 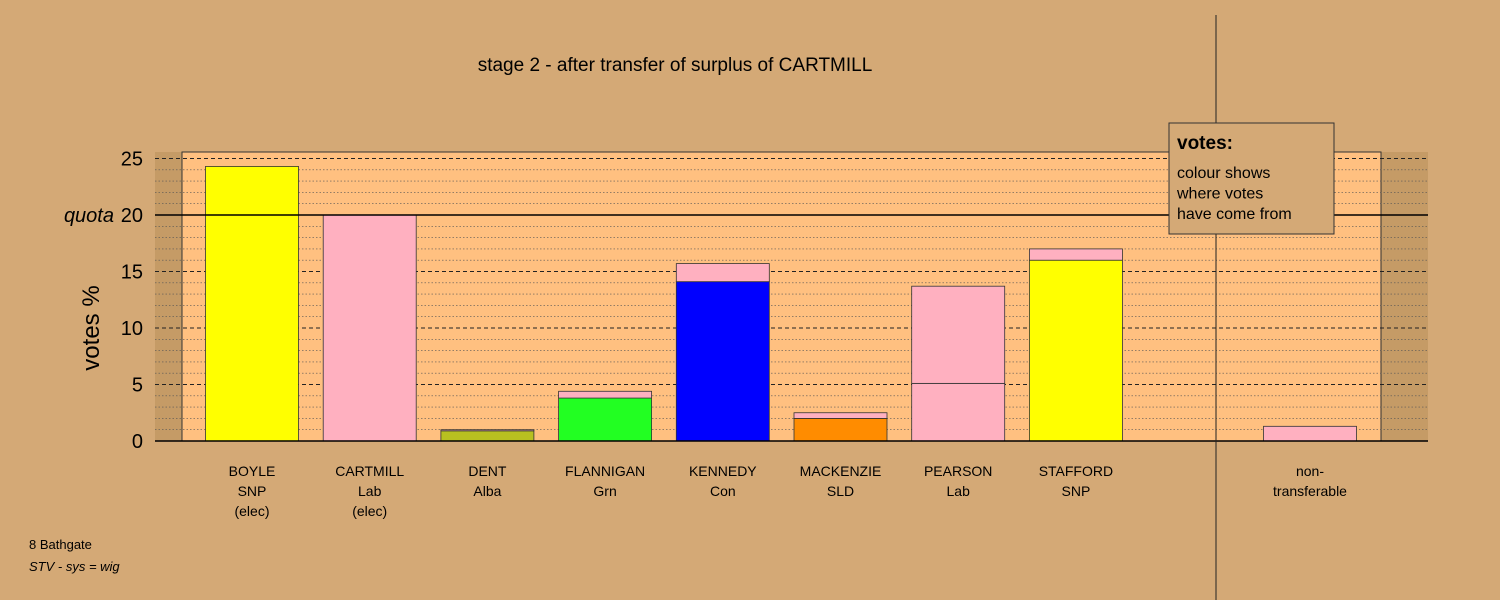 I want to click on nontransferable-label: transferable, so click(x=1310, y=491).